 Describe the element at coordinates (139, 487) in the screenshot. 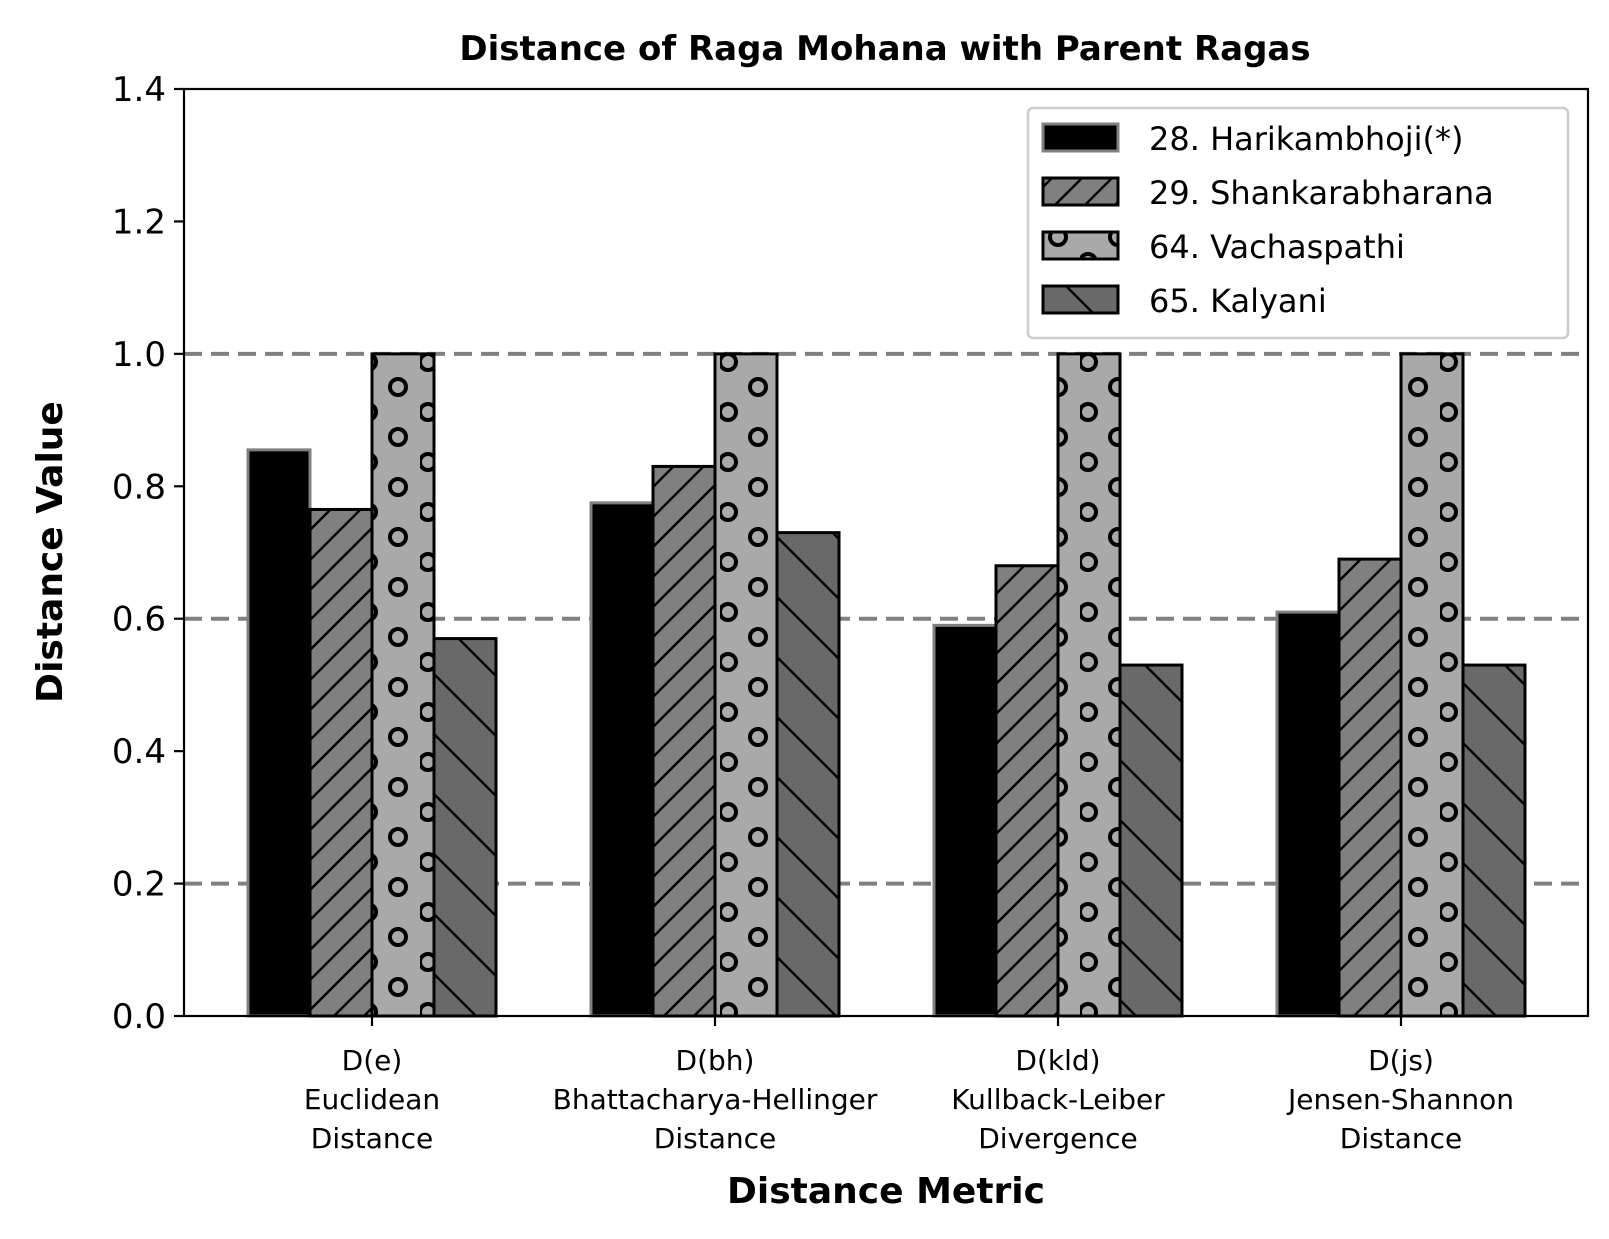

I see `y-tick-label: 0.8` at that location.